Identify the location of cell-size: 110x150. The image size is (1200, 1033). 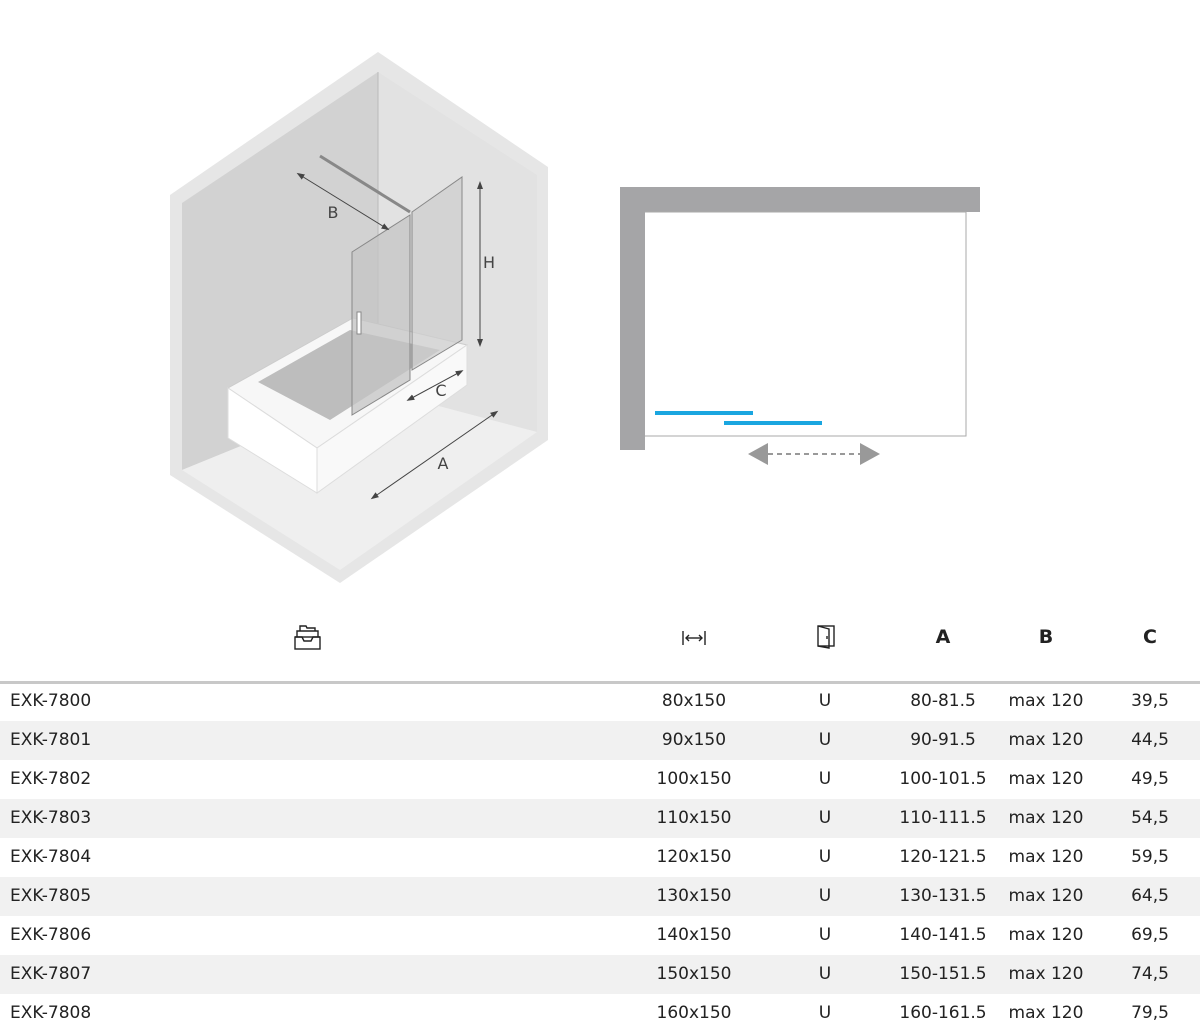
(694, 818).